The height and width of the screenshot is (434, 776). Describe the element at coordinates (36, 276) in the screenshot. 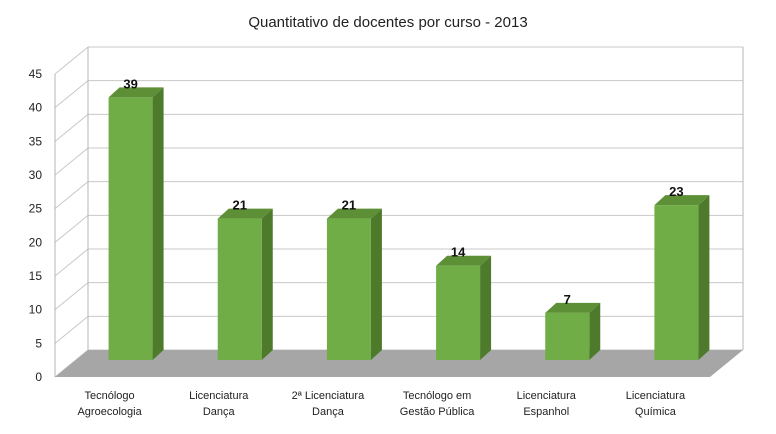

I see `y-tick-label: 15` at that location.